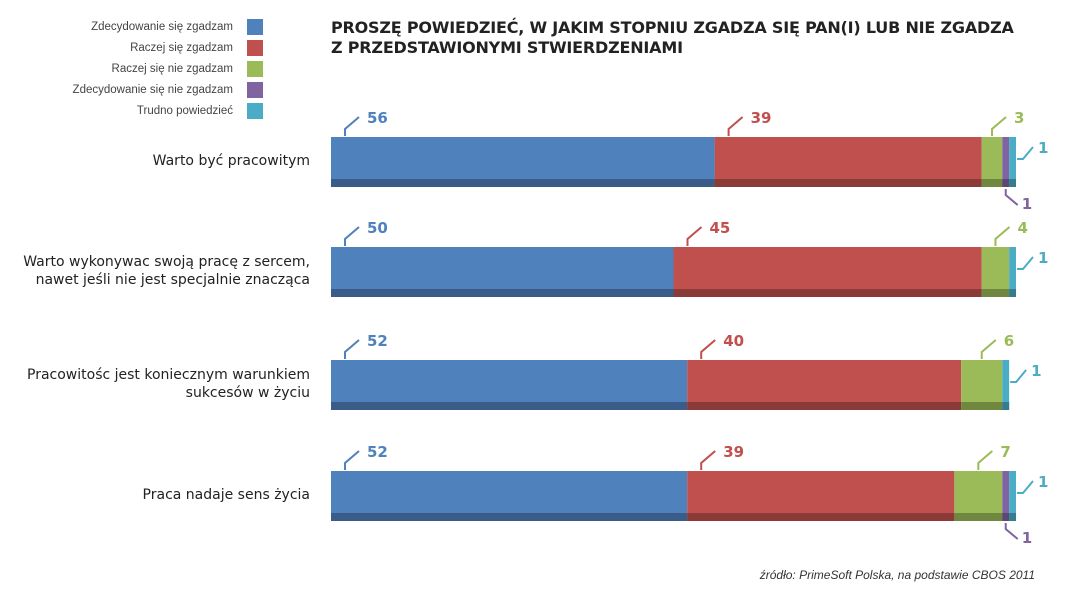  What do you see at coordinates (1019, 118) in the screenshot?
I see `data-label: 3` at bounding box center [1019, 118].